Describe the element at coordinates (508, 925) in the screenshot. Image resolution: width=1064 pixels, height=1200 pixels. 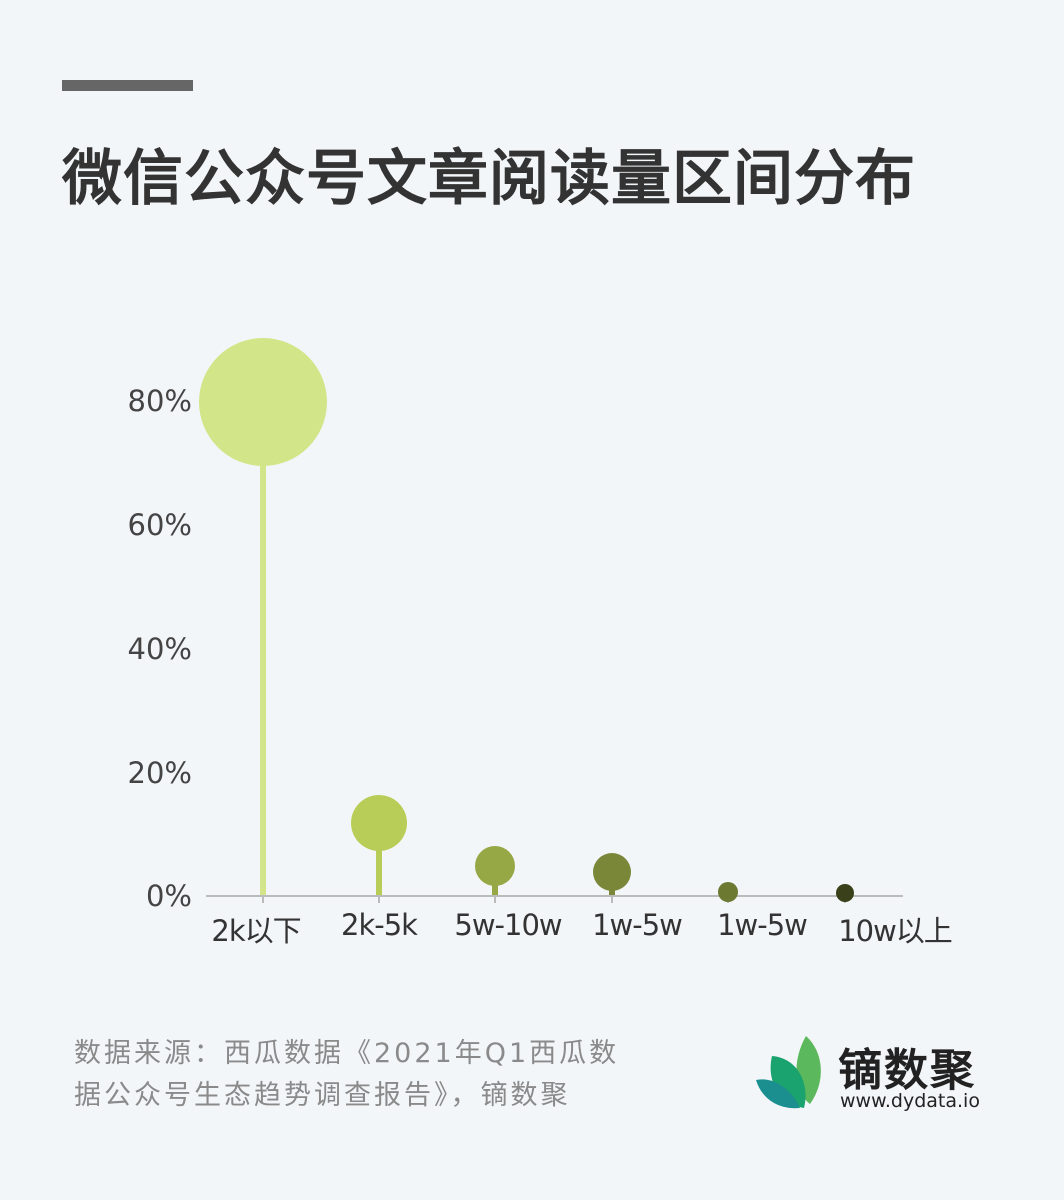
I see `x-label-3: 5w-10w` at that location.